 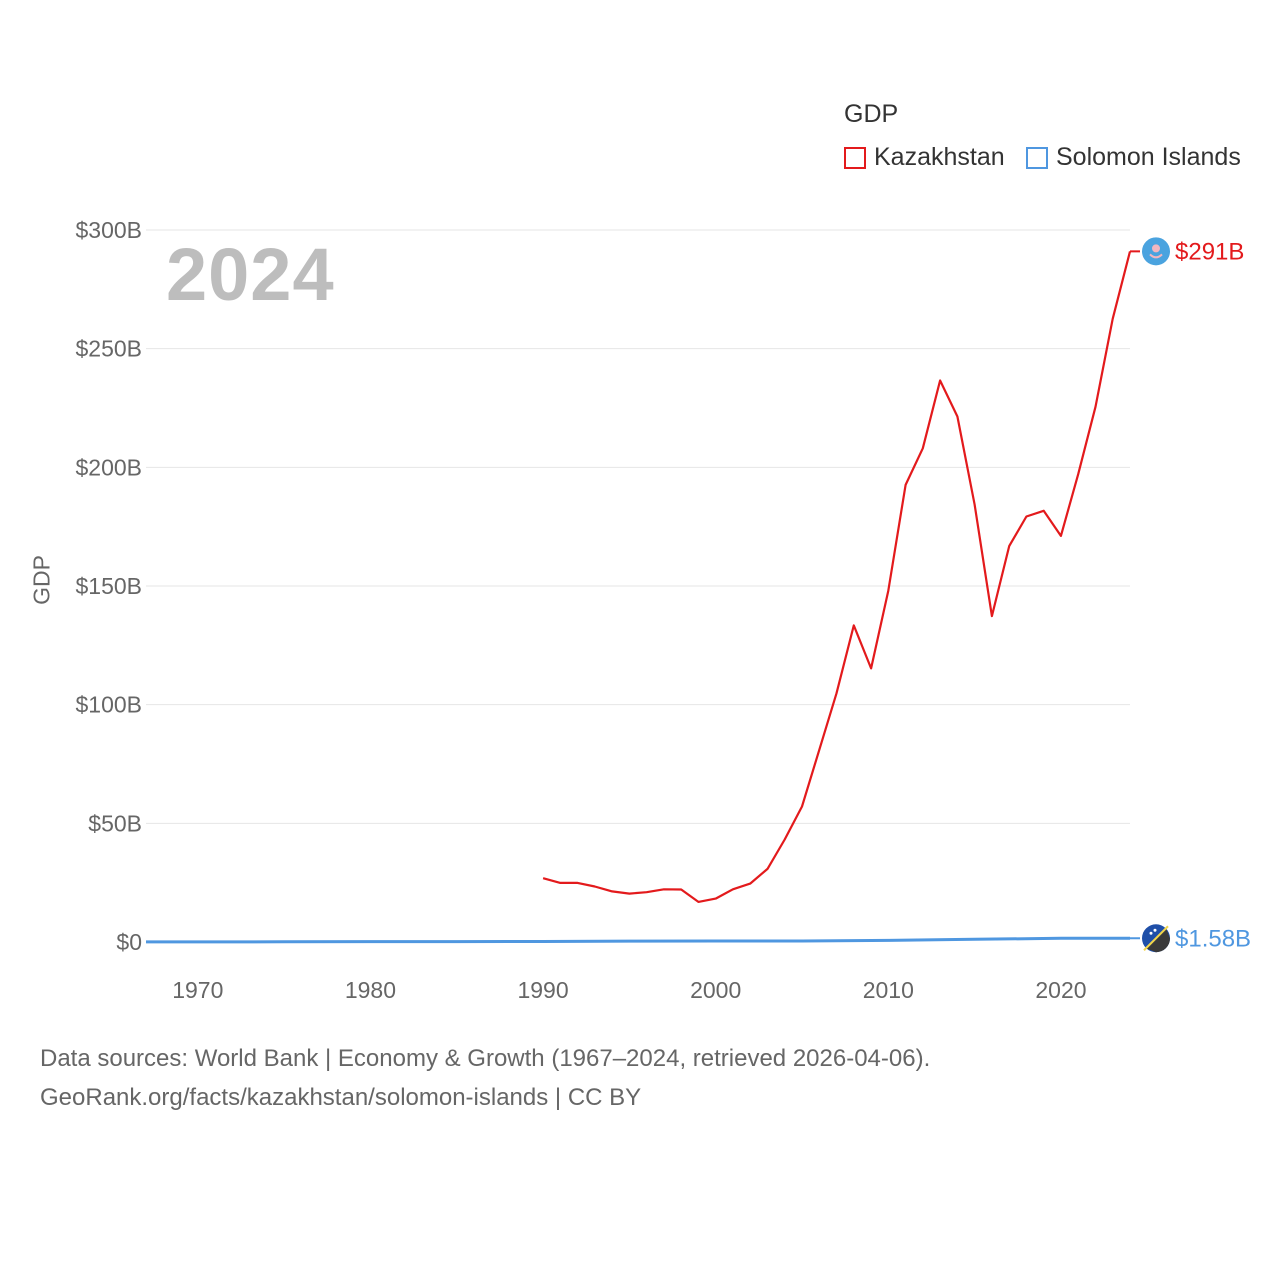 I want to click on flag-diagonal-icon, so click(x=1158, y=940).